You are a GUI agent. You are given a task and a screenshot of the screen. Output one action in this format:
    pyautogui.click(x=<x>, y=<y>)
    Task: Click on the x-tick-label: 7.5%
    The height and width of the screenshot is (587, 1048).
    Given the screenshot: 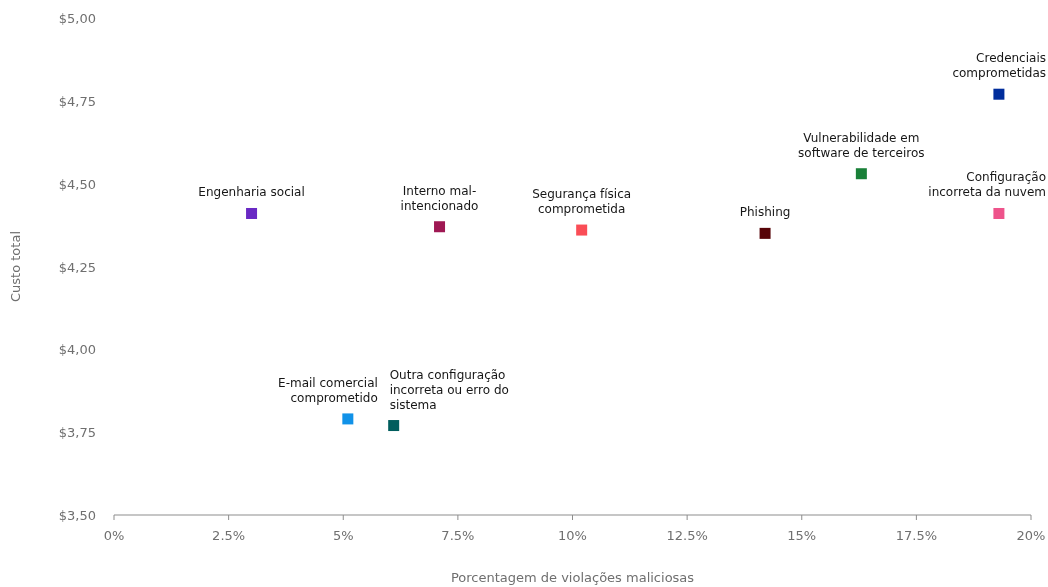 What is the action you would take?
    pyautogui.click(x=458, y=535)
    